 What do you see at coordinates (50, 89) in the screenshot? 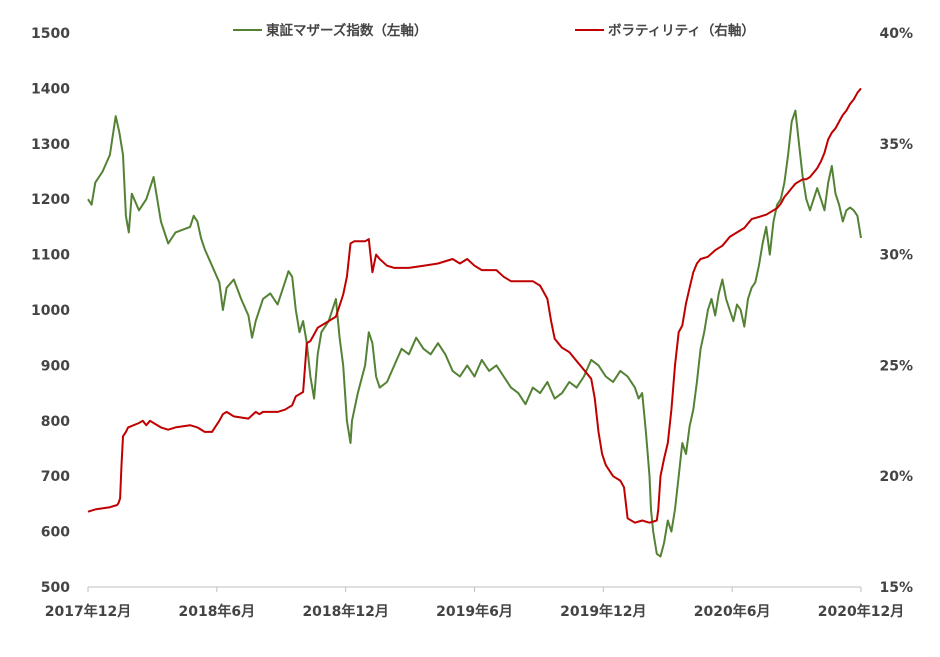
I see `y-left-tick-label: 1400` at bounding box center [50, 89].